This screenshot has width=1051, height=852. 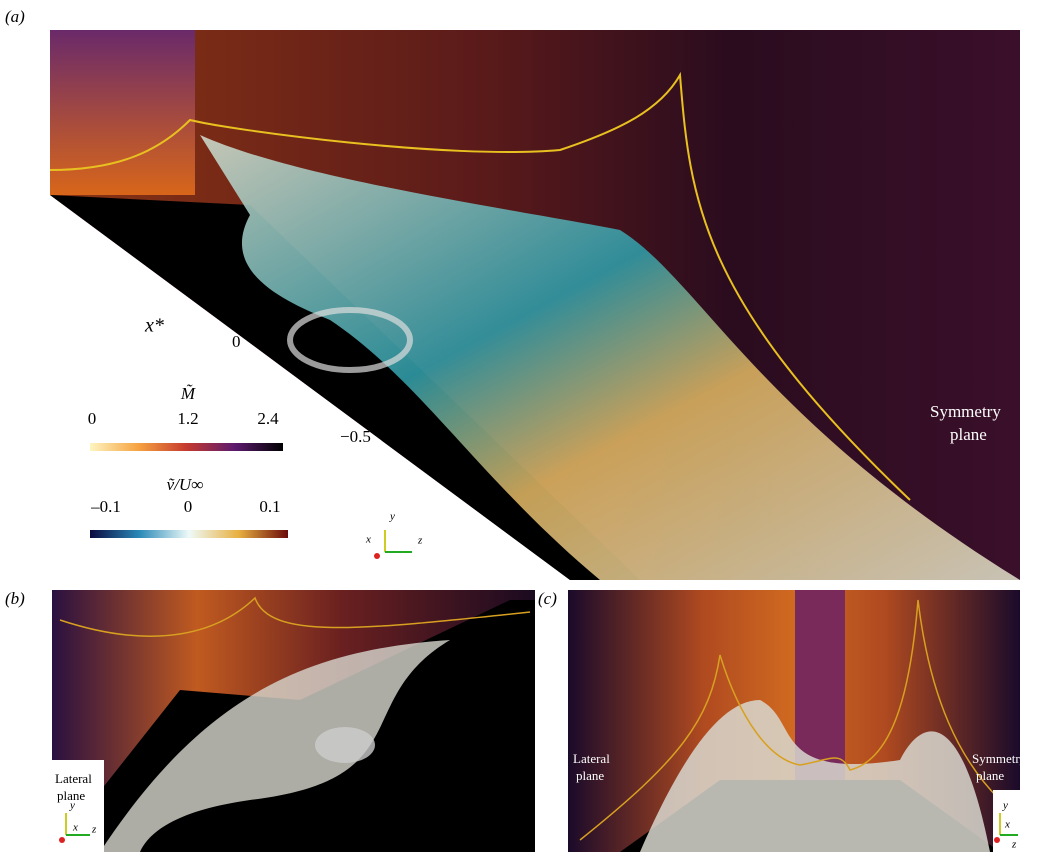 What do you see at coordinates (105, 506) in the screenshot?
I see `colorbar-tick: –0.1` at bounding box center [105, 506].